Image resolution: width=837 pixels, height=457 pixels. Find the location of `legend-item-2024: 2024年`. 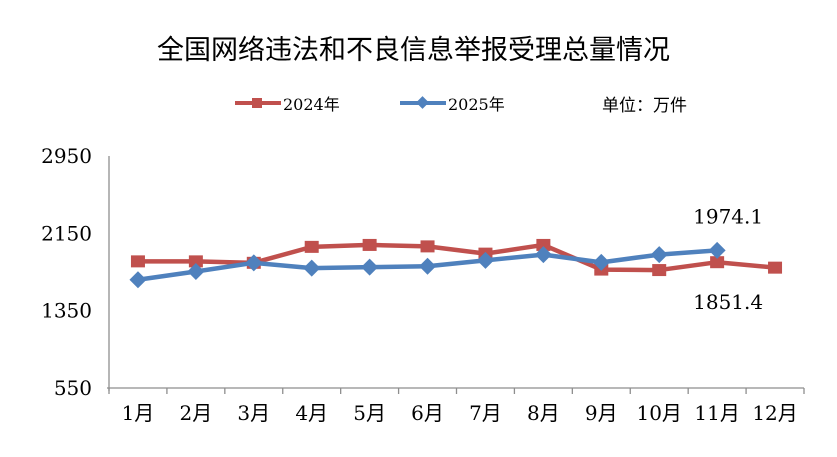

legend-item-2024: 2024年 is located at coordinates (287, 104).